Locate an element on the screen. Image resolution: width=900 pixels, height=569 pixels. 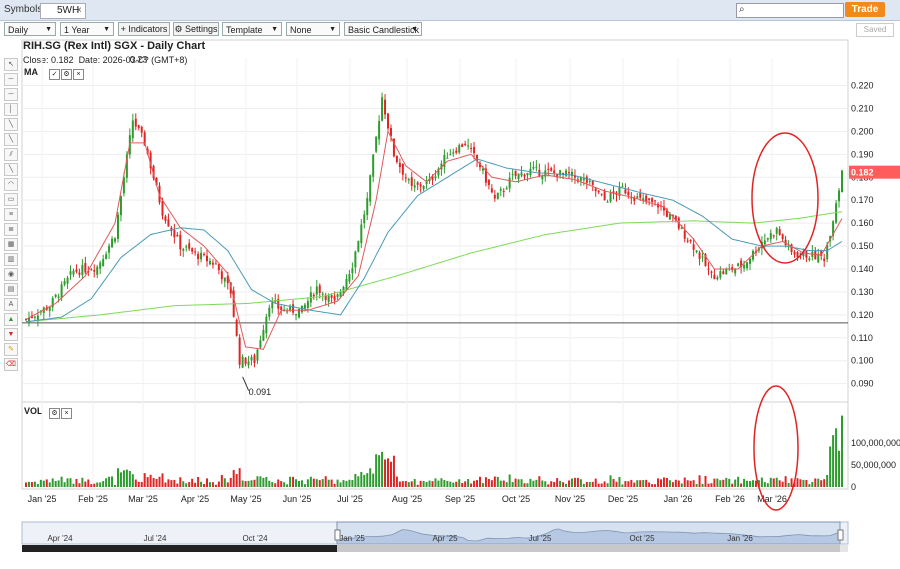
navigator-scroll-thumb is located at coordinates (588, 548).